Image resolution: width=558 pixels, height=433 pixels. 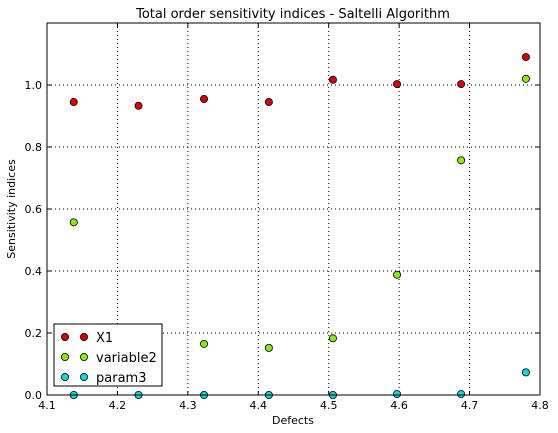 I want to click on y-axis-label: Sensitivity indices, so click(x=11, y=209).